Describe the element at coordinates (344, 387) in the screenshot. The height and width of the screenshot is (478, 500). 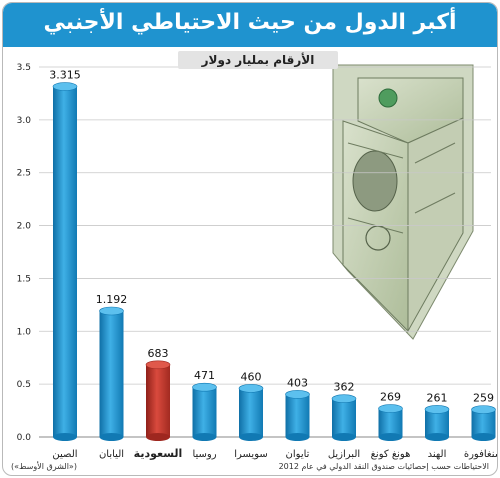
I see `value-label: 362` at that location.